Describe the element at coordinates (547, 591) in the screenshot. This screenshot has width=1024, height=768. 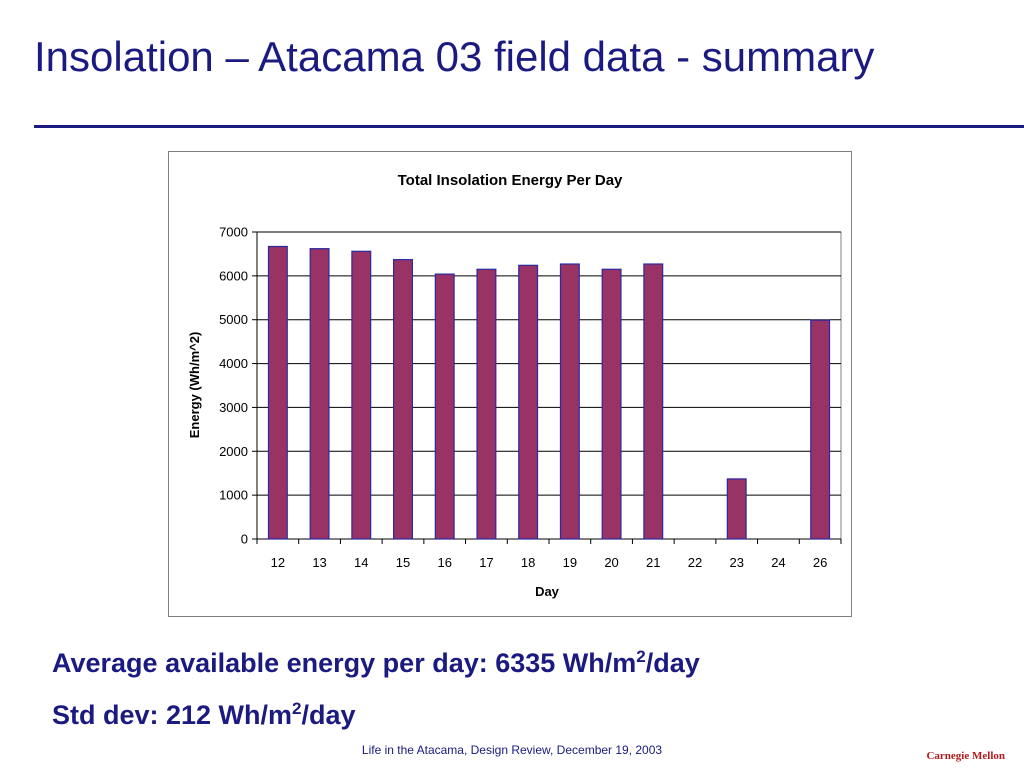
I see `x-axis-label: Day` at that location.